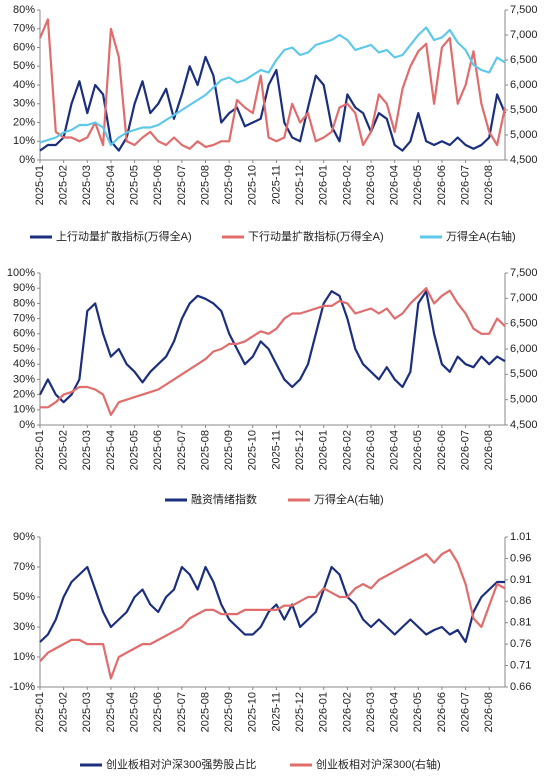 Image resolution: width=550 pixels, height=779 pixels. Describe the element at coordinates (520, 644) in the screenshot. I see `y2-tick-label: 0.76` at that location.